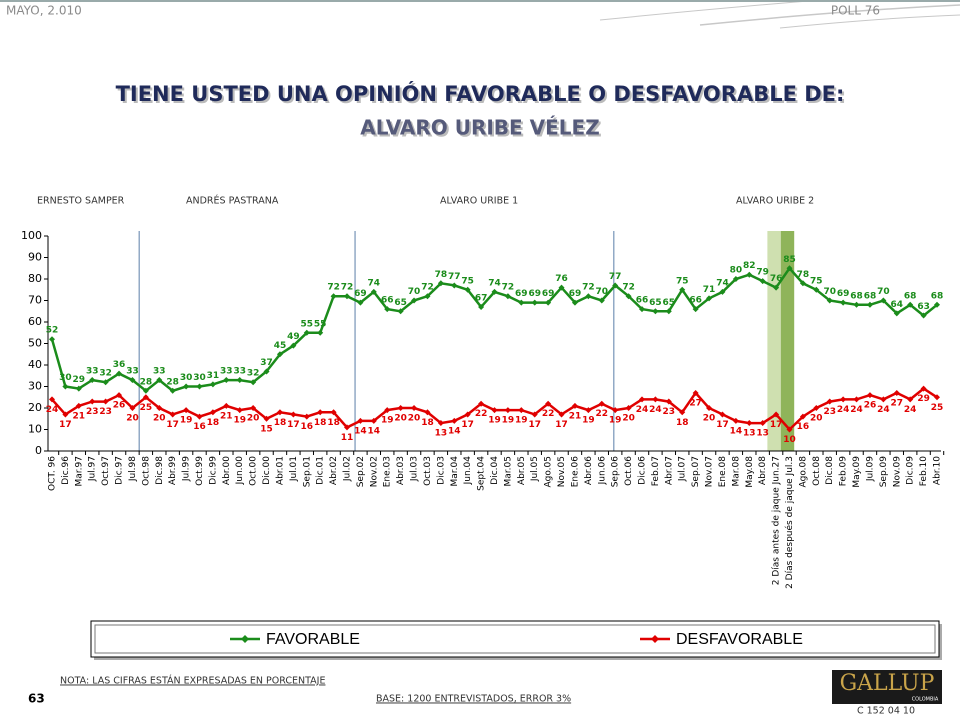 Image resolution: width=960 pixels, height=720 pixels. I want to click on x-tick-label: Oct.98, so click(146, 471).